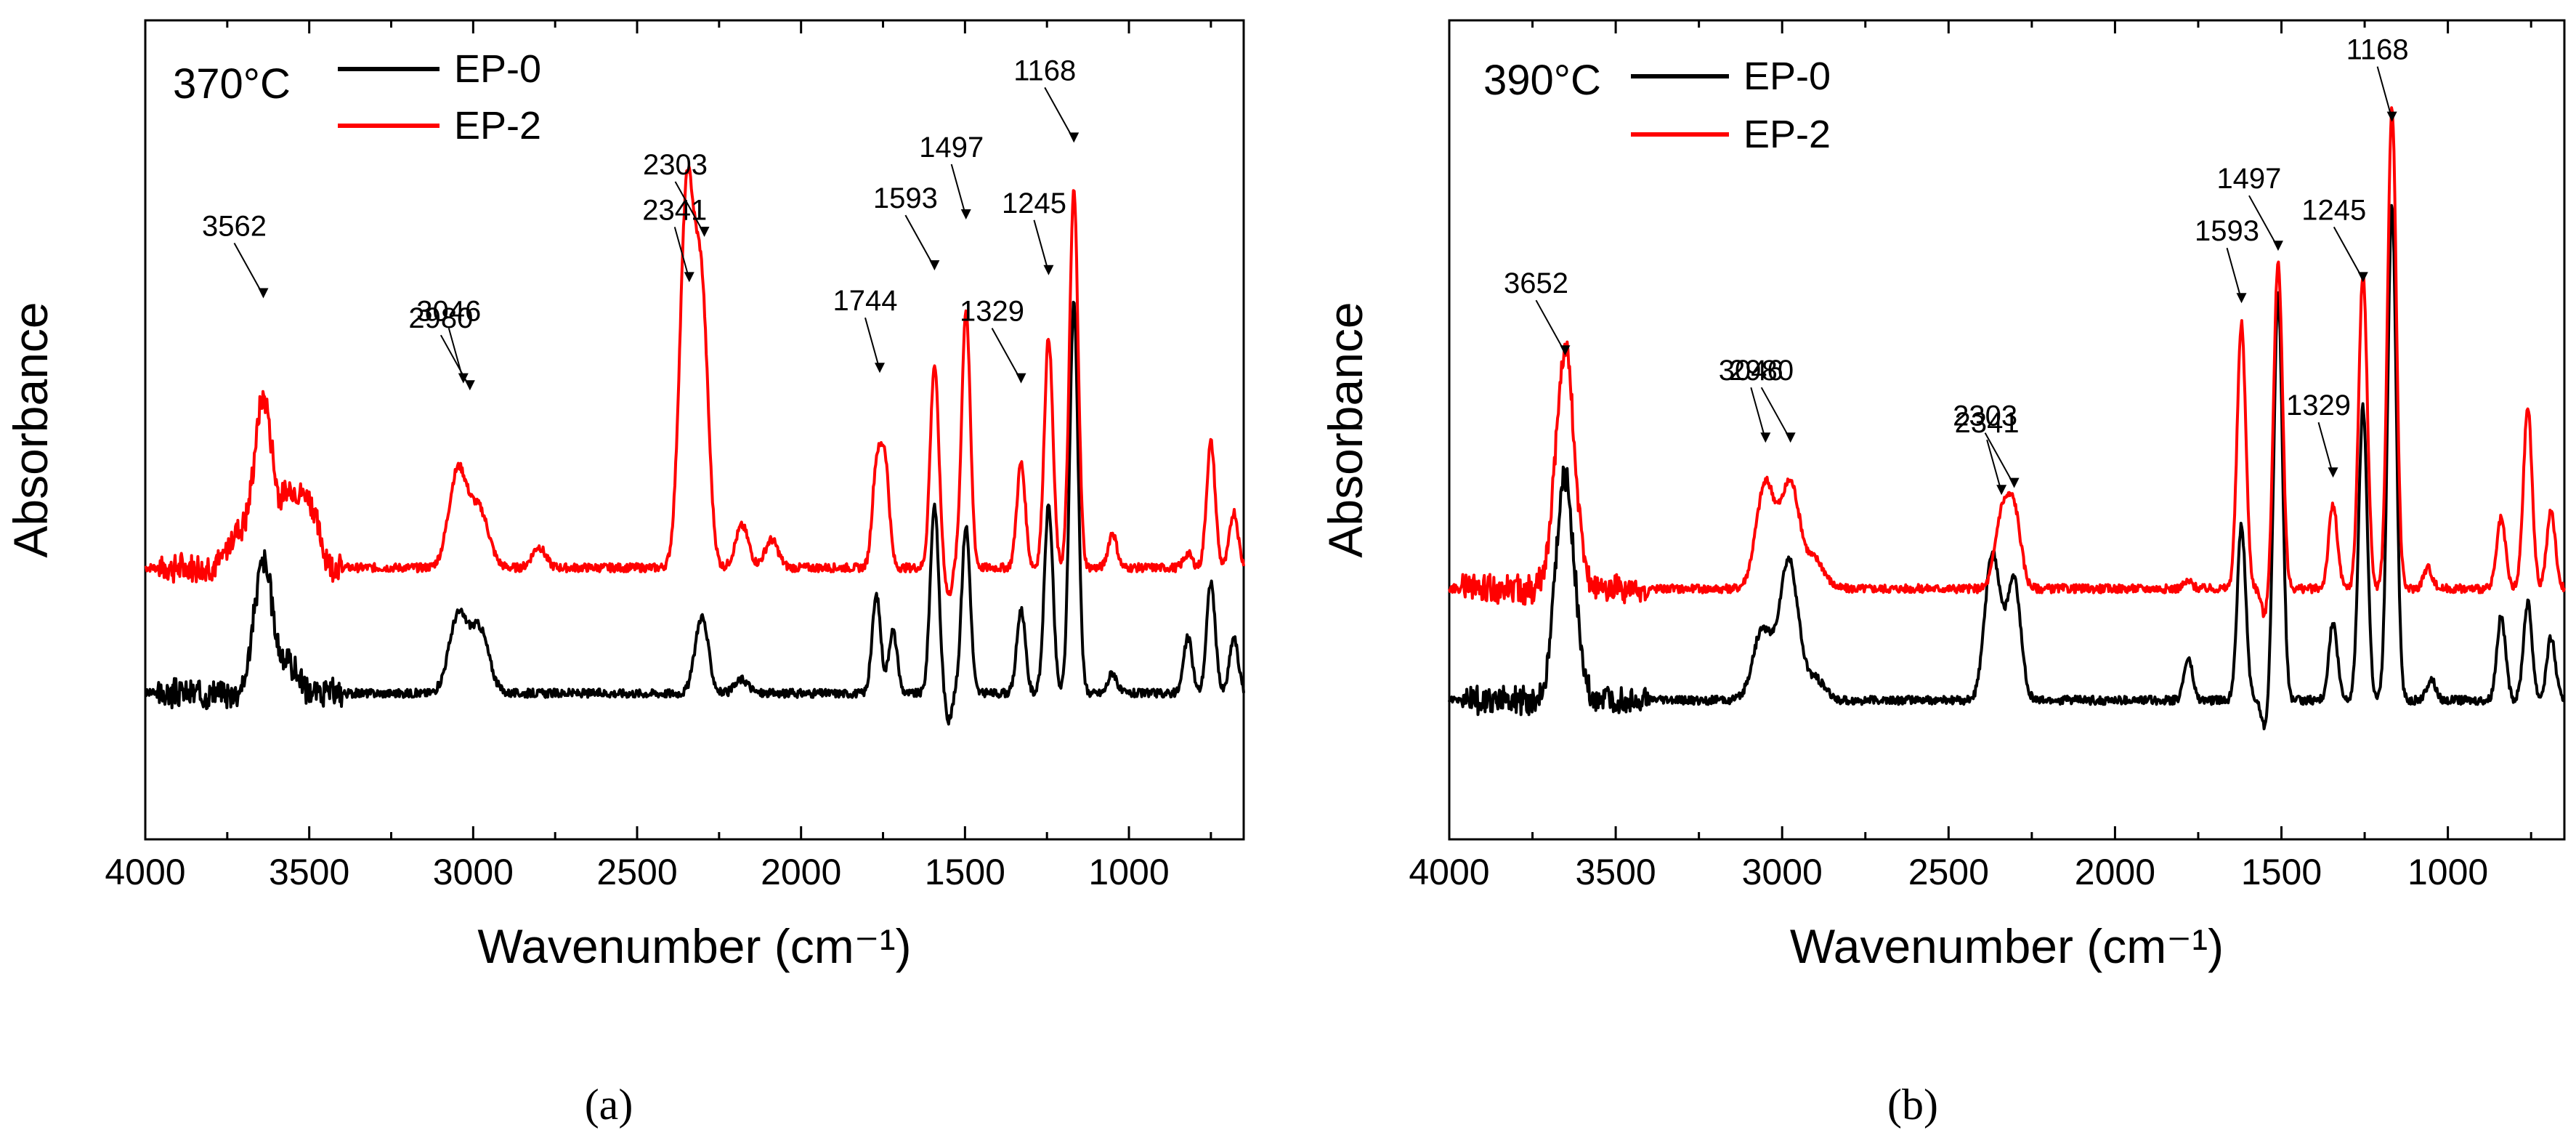 The image size is (2576, 1146). Describe the element at coordinates (1912, 1105) in the screenshot. I see `caption-b: (b)` at that location.